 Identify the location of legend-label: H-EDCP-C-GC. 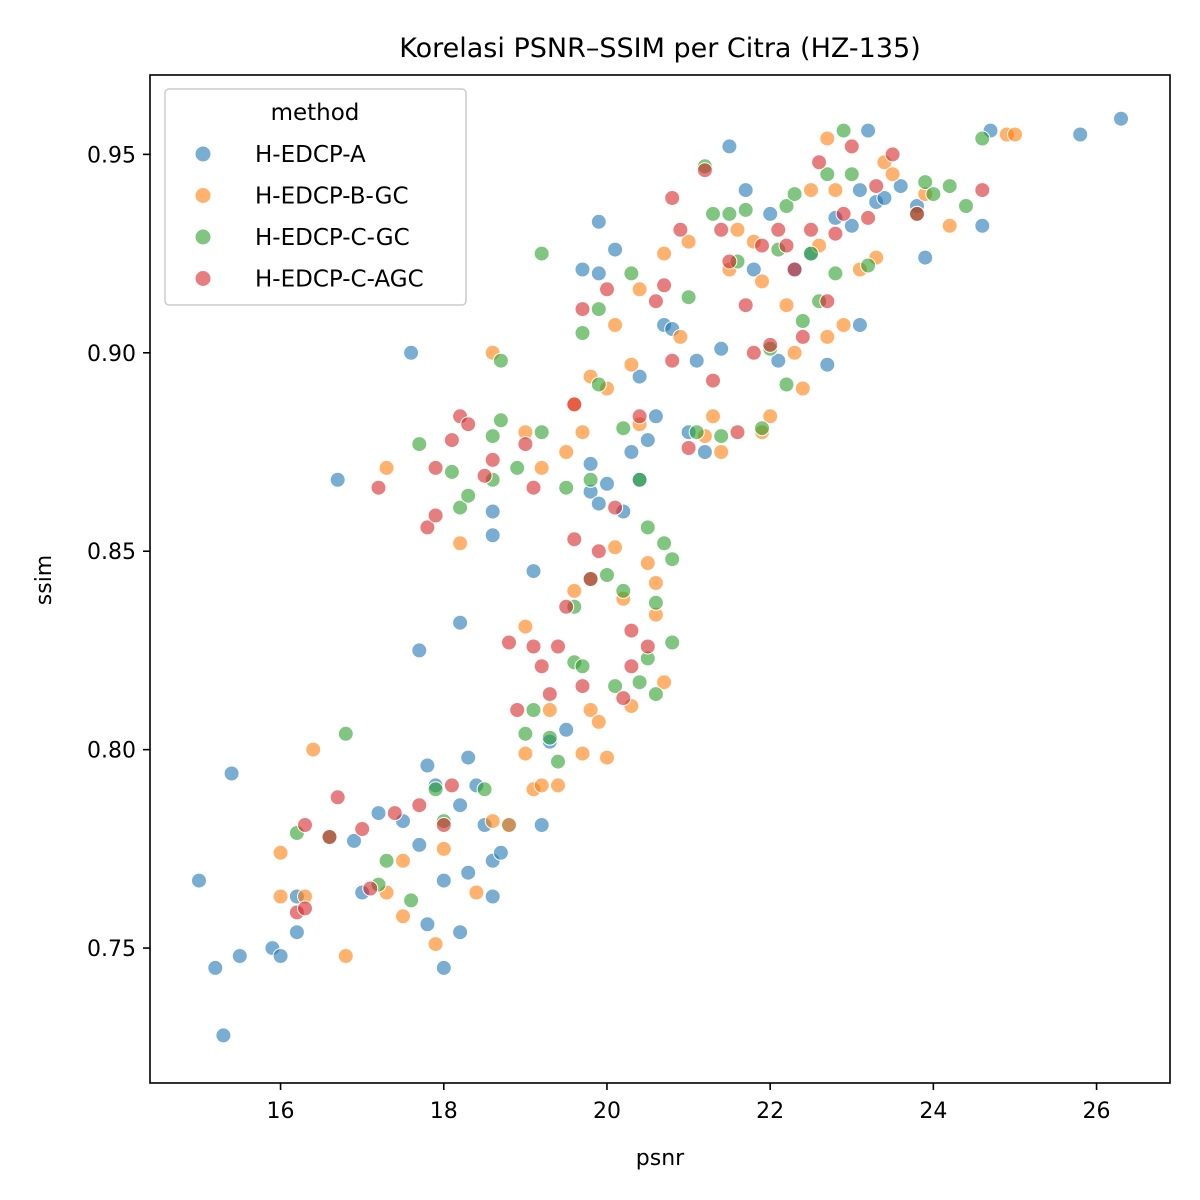
(332, 238).